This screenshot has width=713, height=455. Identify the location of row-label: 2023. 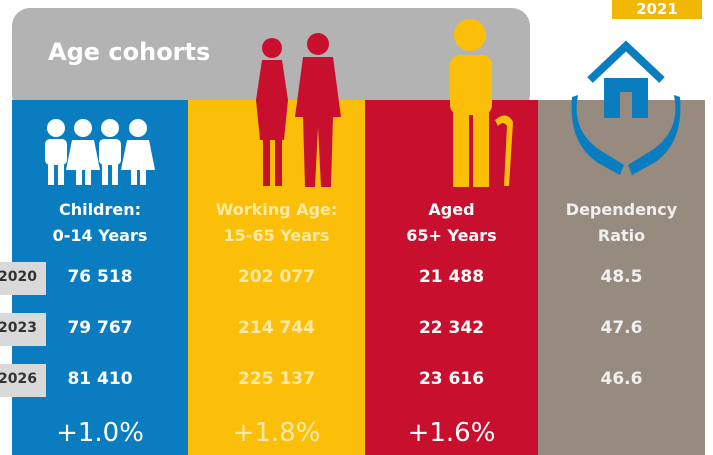
(18, 328).